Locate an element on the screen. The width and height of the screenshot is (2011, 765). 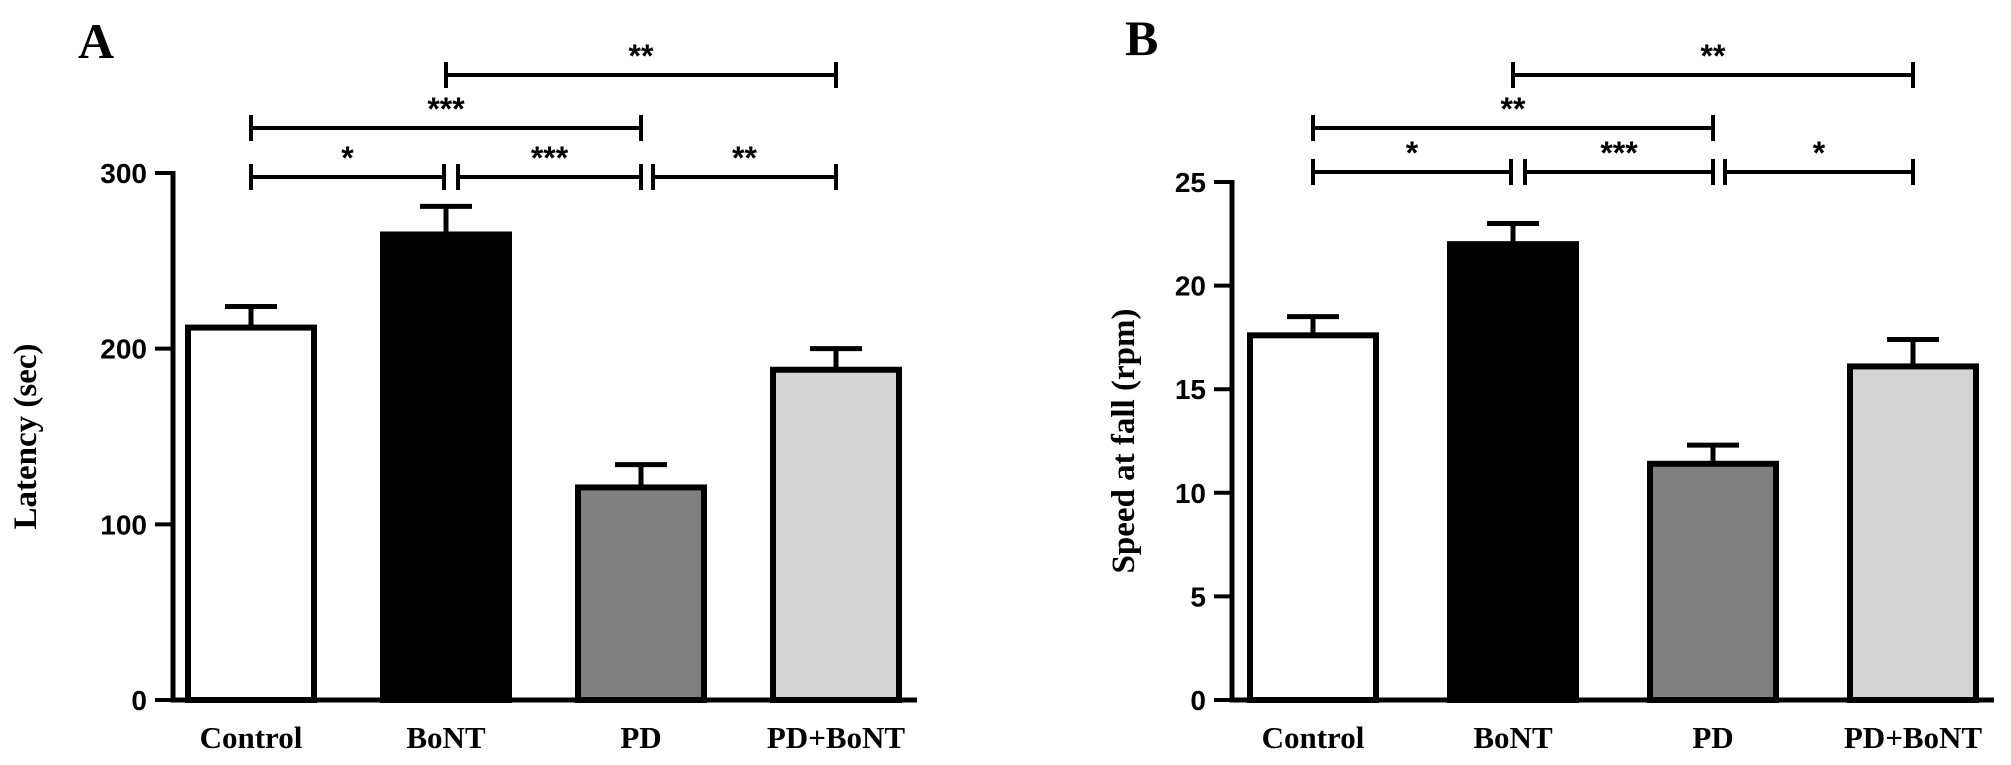
y-axis-title: Latency (sec) is located at coordinates (26, 436).